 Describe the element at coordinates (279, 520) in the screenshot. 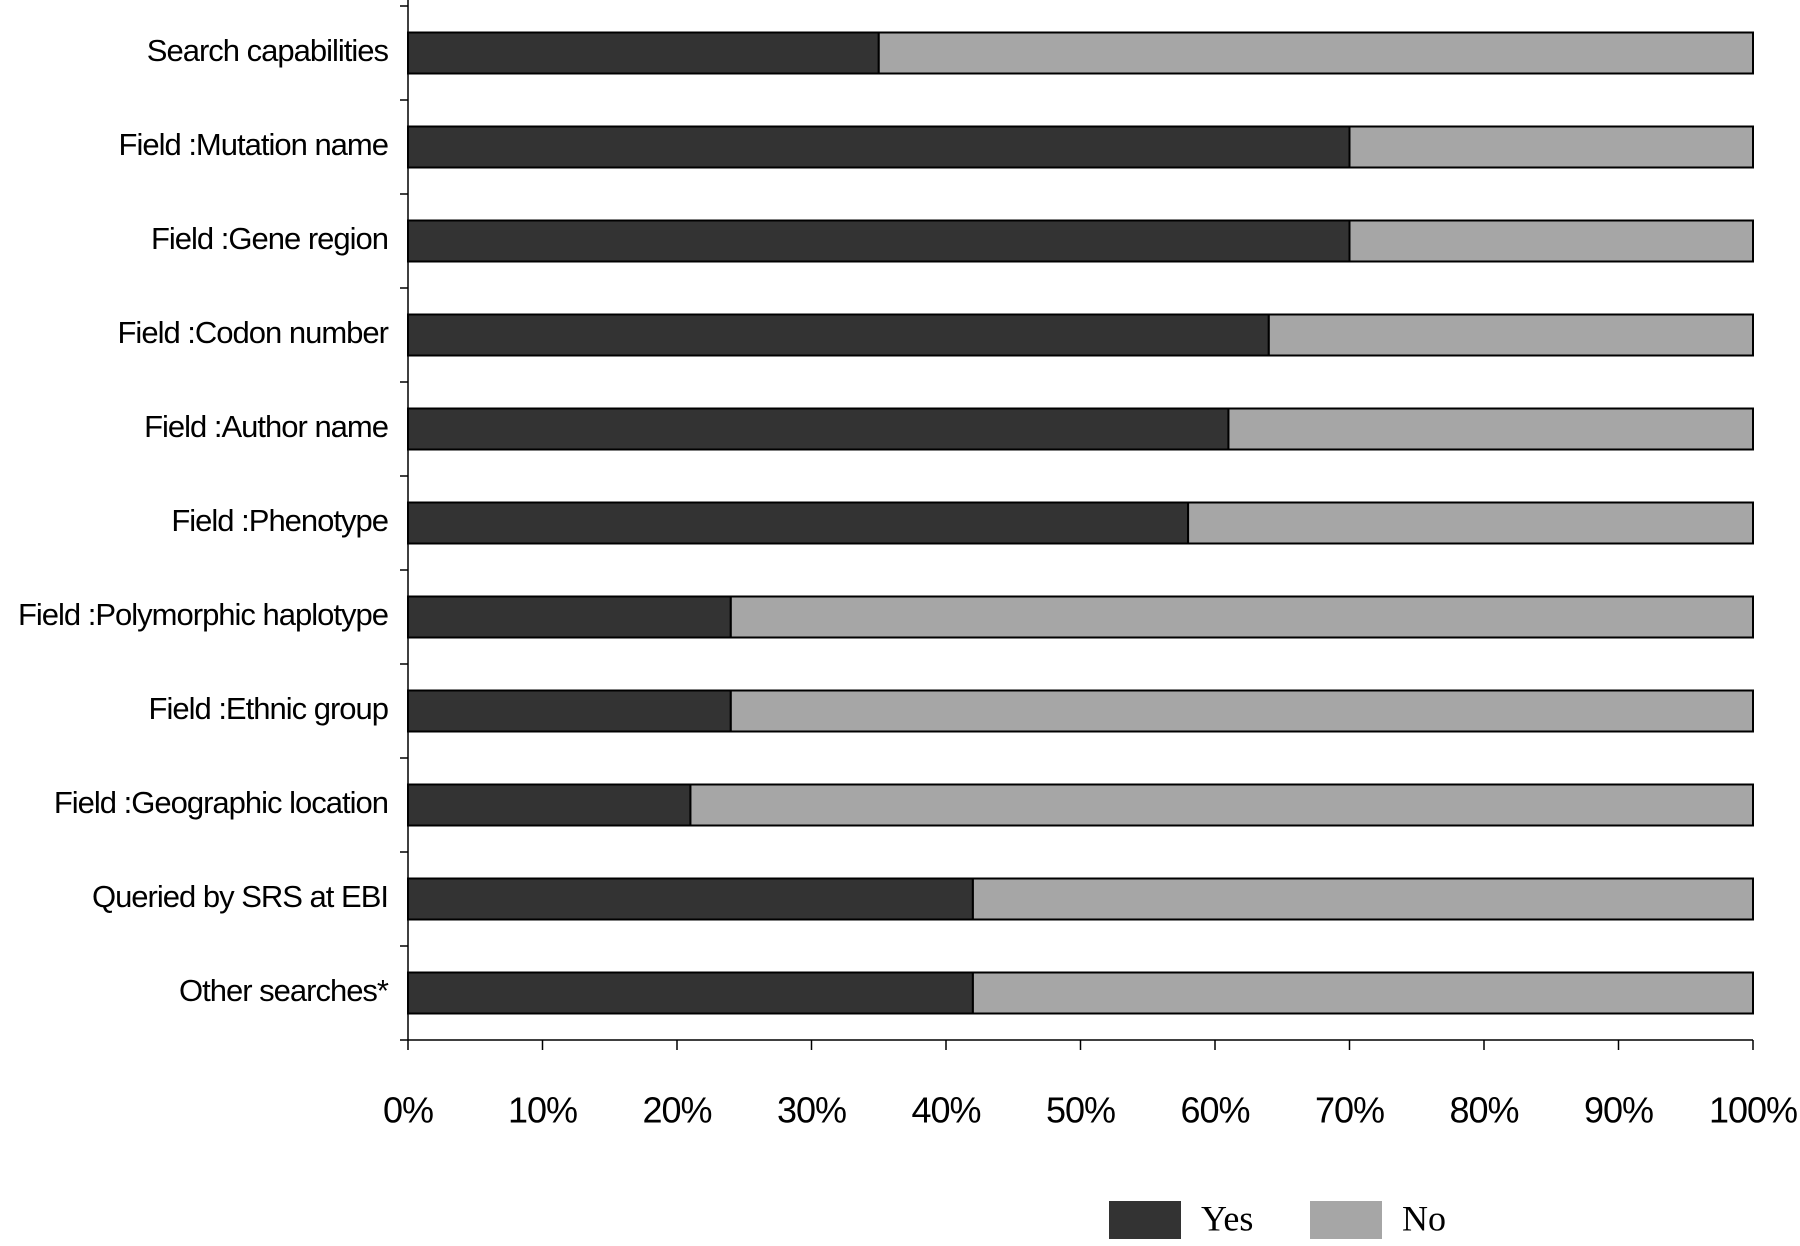

I see `category-label: Field :Phenotype` at that location.